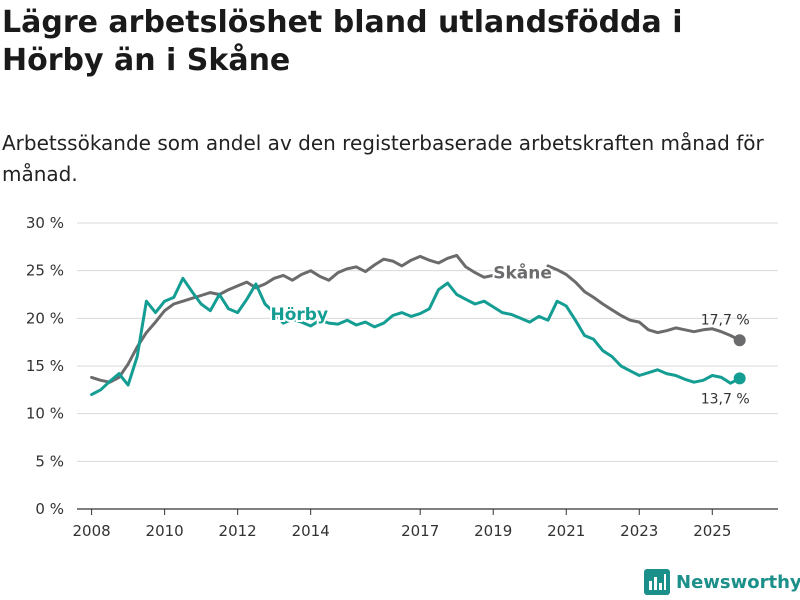 This screenshot has height=600, width=800. Describe the element at coordinates (92, 531) in the screenshot. I see `x-tick-label: 2008` at that location.